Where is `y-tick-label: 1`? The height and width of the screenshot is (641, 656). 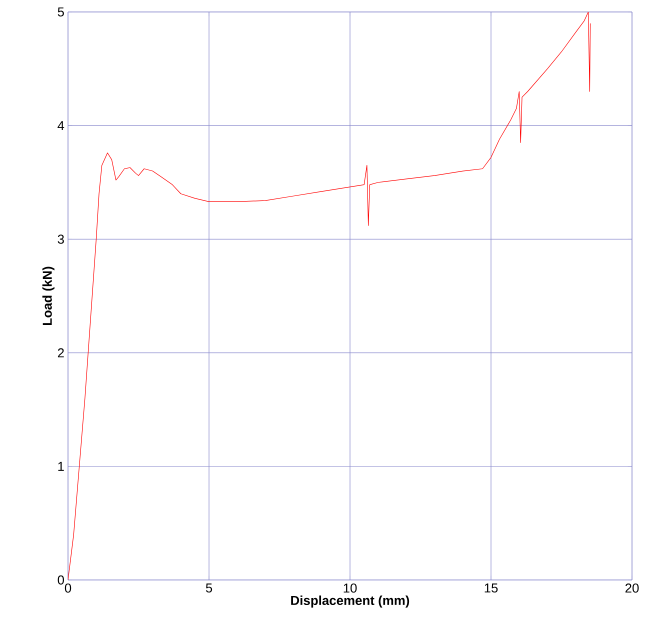 y-tick-label: 1 is located at coordinates (61, 466).